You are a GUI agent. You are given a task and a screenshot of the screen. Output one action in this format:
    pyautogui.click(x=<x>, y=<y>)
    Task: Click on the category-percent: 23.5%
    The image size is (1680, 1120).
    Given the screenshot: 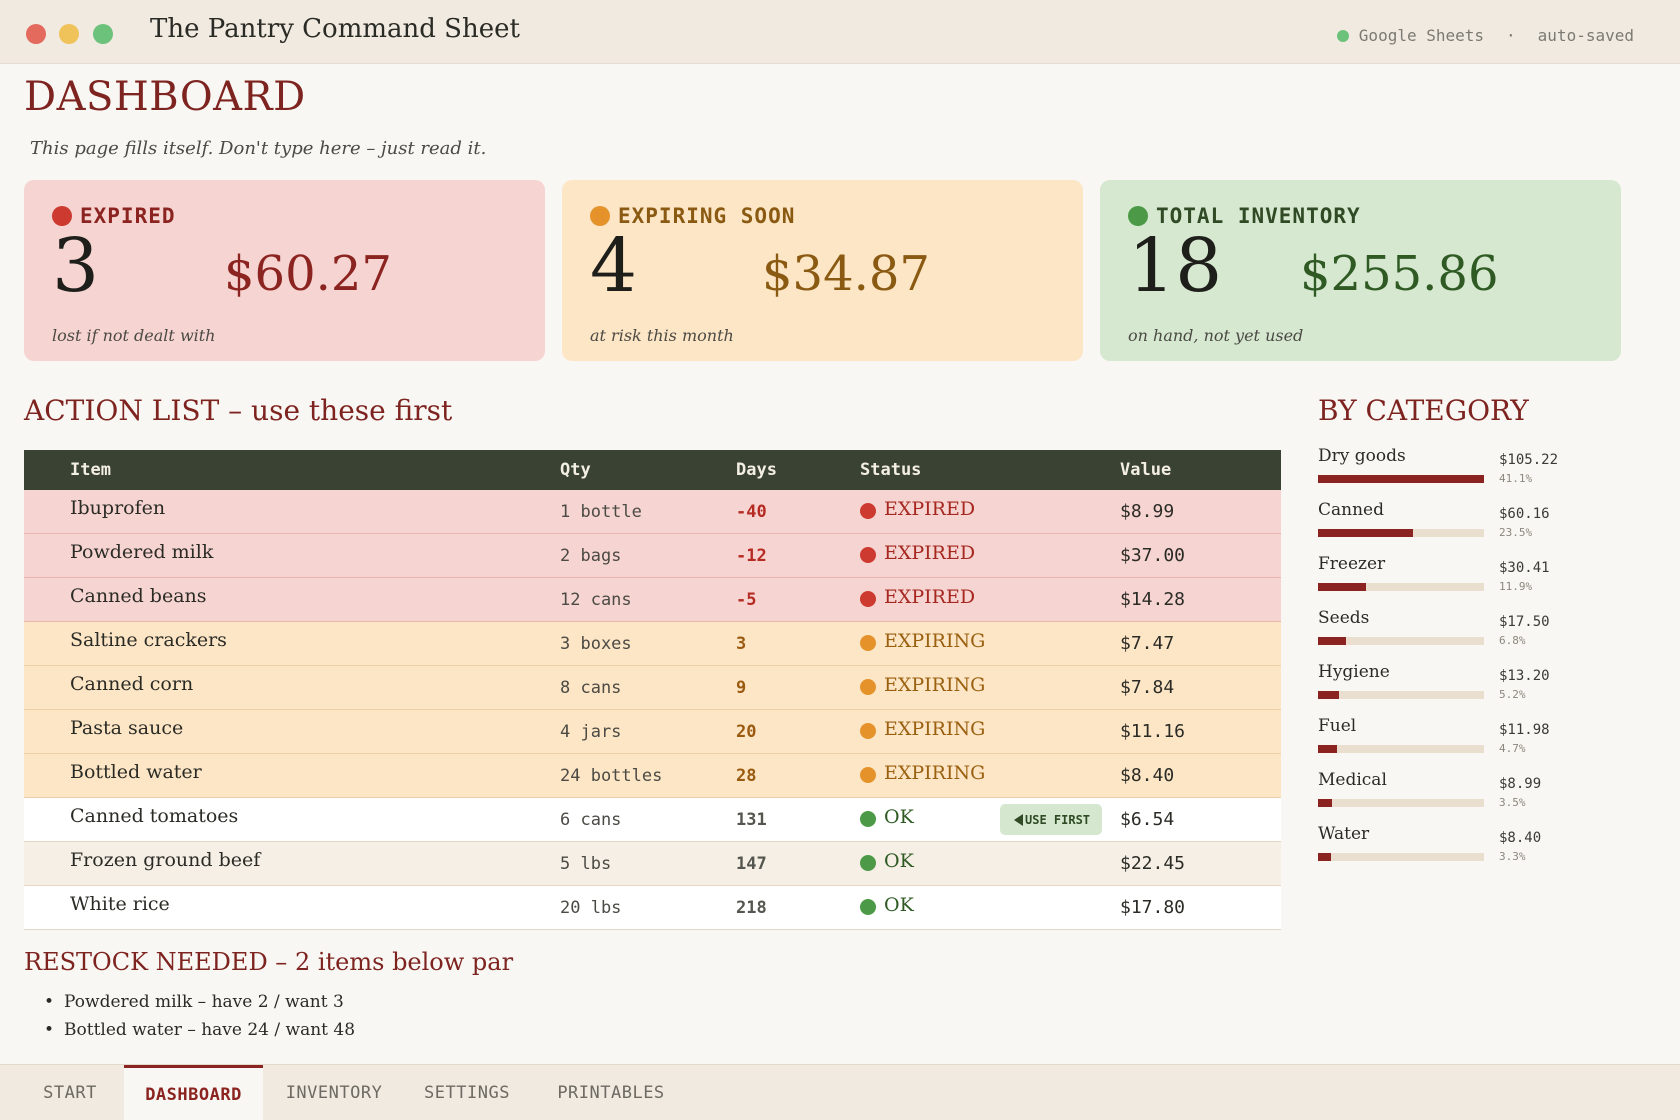 What is the action you would take?
    pyautogui.click(x=1516, y=532)
    